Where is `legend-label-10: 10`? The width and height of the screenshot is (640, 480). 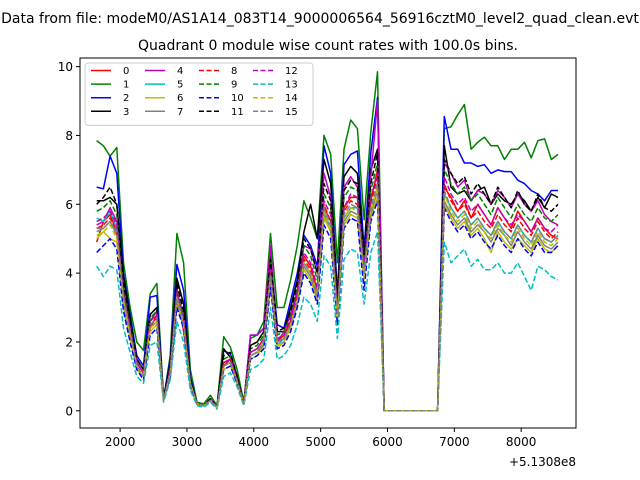 legend-label-10: 10 is located at coordinates (237, 98).